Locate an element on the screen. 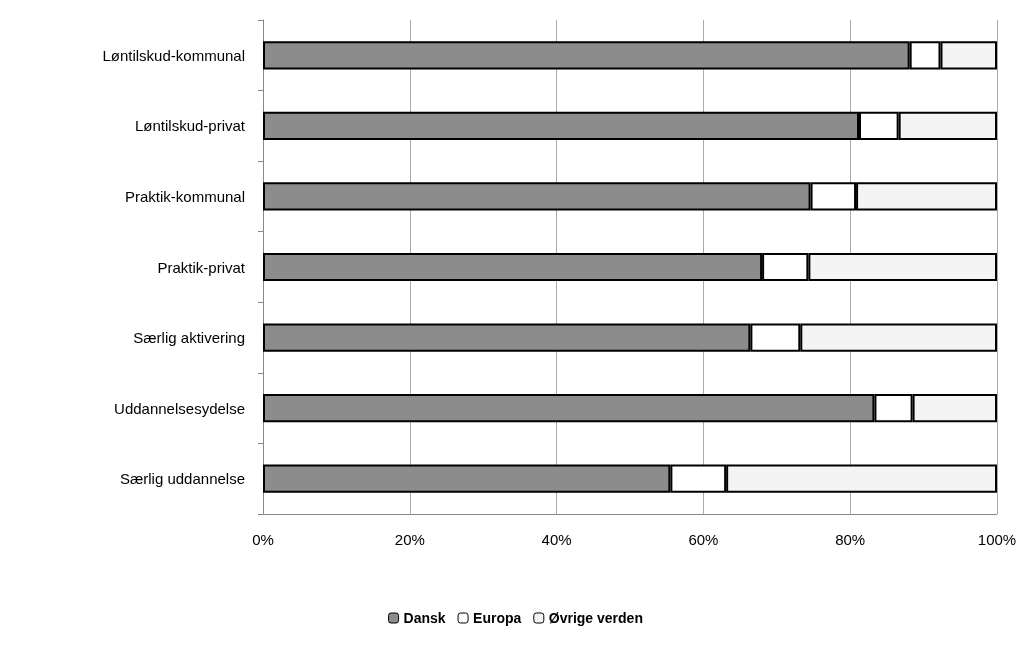 The height and width of the screenshot is (646, 1031). y-tick-label: Praktik-kommunal is located at coordinates (184, 196).